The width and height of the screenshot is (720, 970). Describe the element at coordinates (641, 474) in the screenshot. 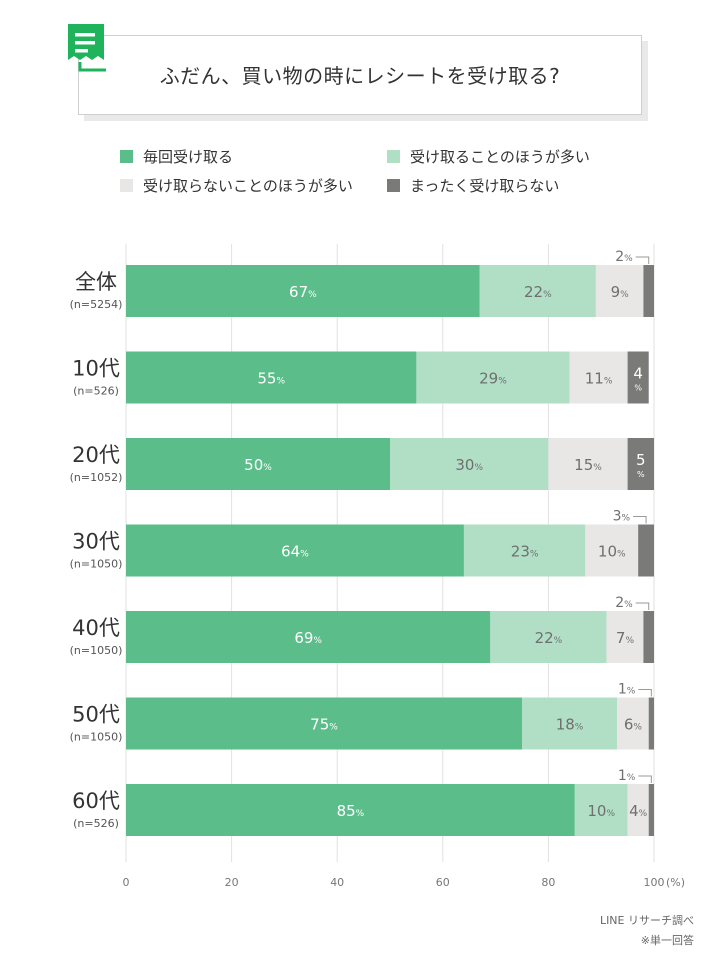

I see `data-label-unit-2-3: %` at that location.